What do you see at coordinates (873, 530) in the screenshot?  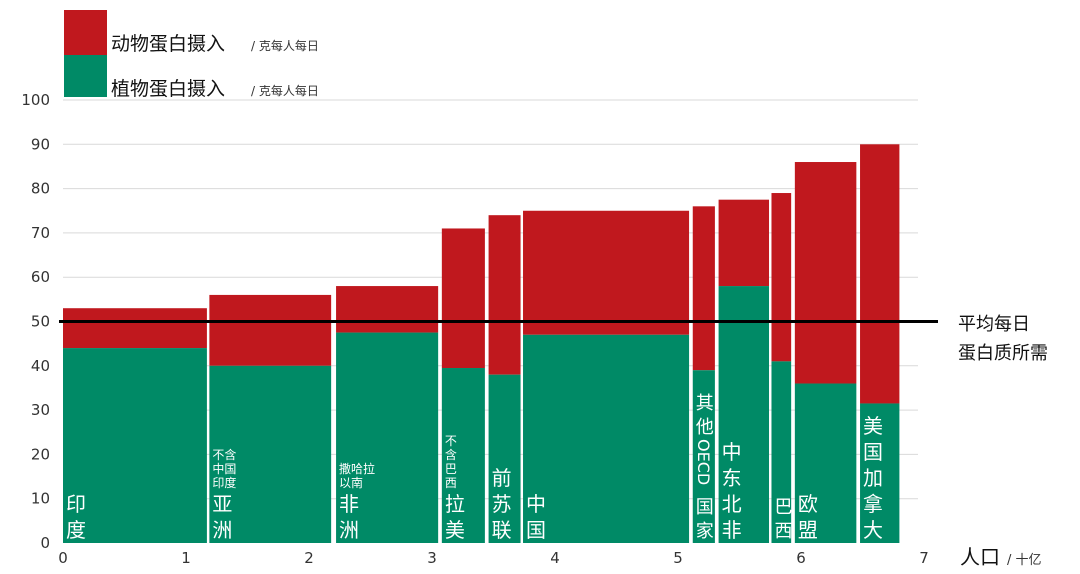 I see `region-label: 大` at bounding box center [873, 530].